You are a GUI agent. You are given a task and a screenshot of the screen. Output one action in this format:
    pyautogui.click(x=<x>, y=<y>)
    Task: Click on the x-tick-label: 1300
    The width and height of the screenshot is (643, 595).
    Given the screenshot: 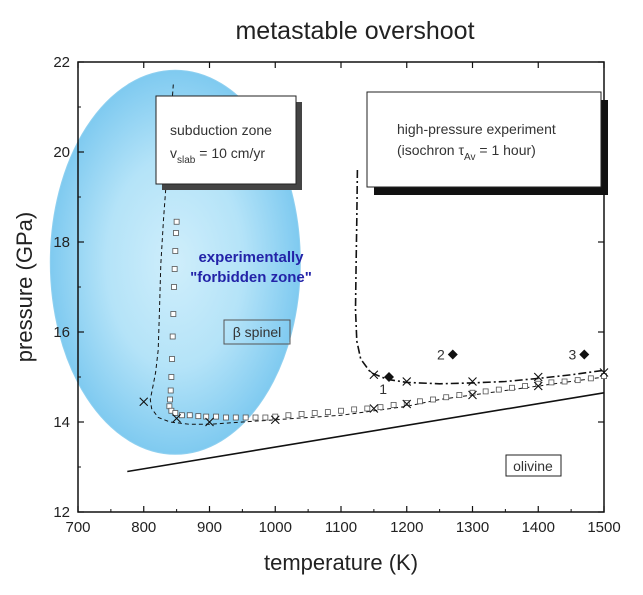 What is the action you would take?
    pyautogui.click(x=472, y=527)
    